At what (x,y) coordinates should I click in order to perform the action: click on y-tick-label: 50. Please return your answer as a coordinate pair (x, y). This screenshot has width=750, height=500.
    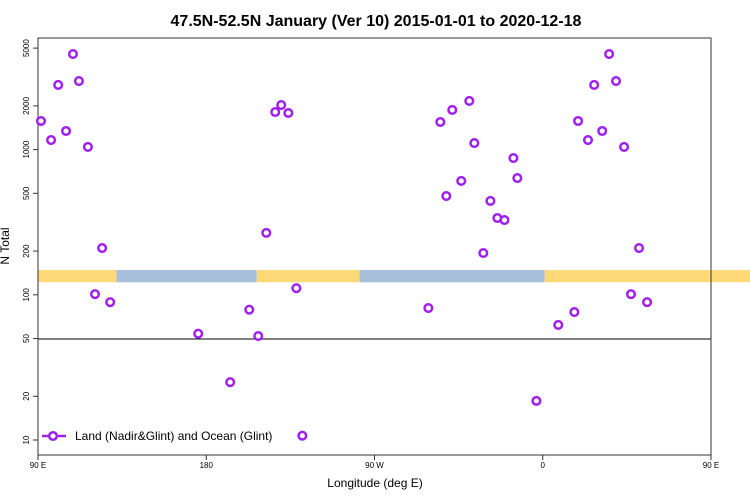
    Looking at the image, I should click on (26, 338).